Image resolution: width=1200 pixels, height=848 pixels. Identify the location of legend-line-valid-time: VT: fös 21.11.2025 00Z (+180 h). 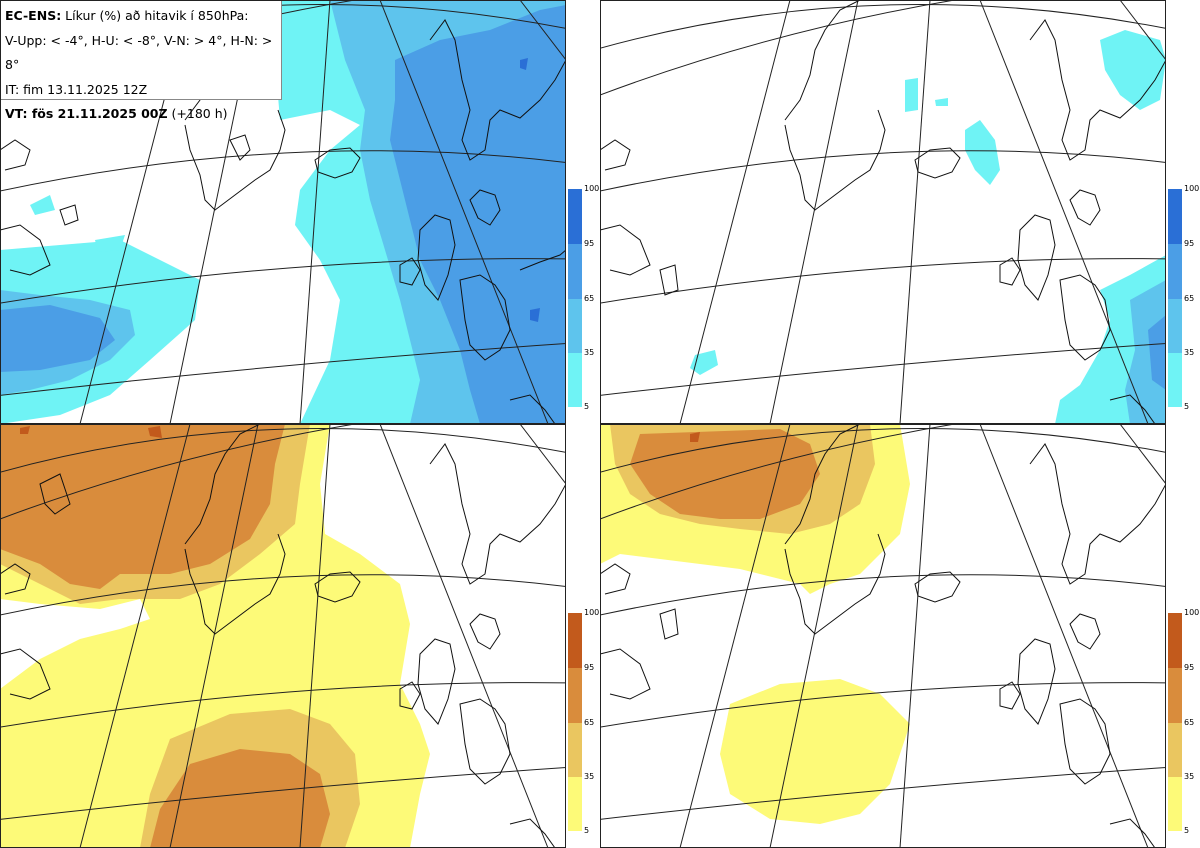
(116, 113).